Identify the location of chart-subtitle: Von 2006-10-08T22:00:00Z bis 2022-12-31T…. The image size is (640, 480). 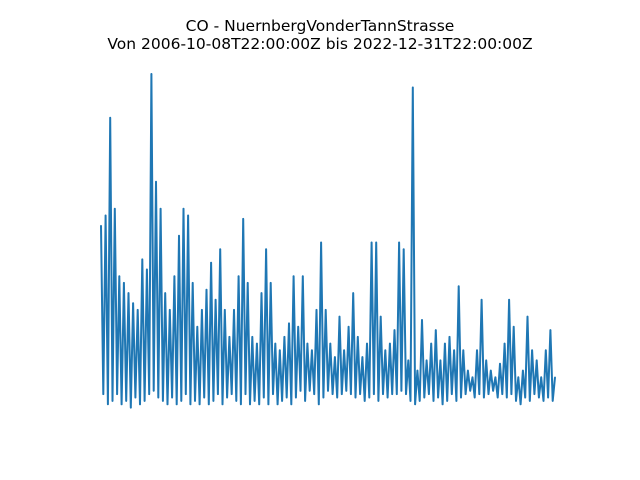
(320, 44).